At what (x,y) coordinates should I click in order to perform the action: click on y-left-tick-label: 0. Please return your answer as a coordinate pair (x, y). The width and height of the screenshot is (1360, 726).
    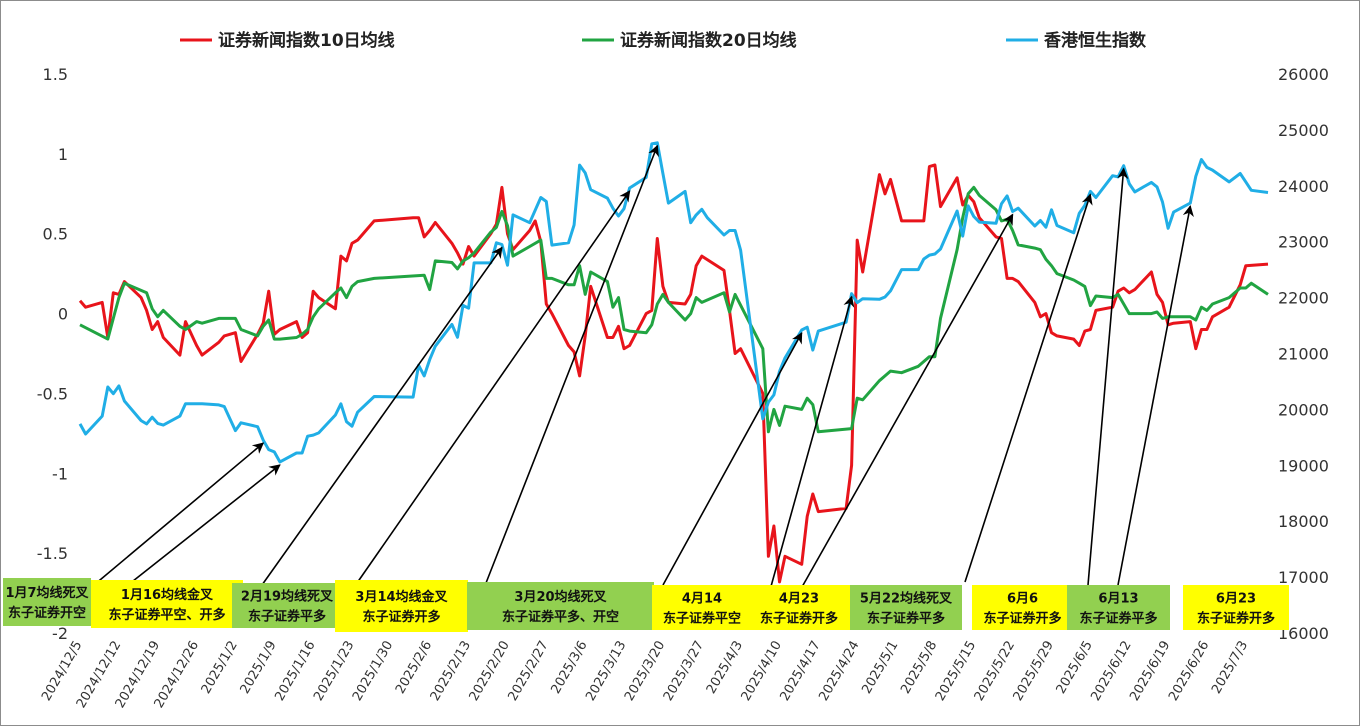
    Looking at the image, I should click on (63, 314).